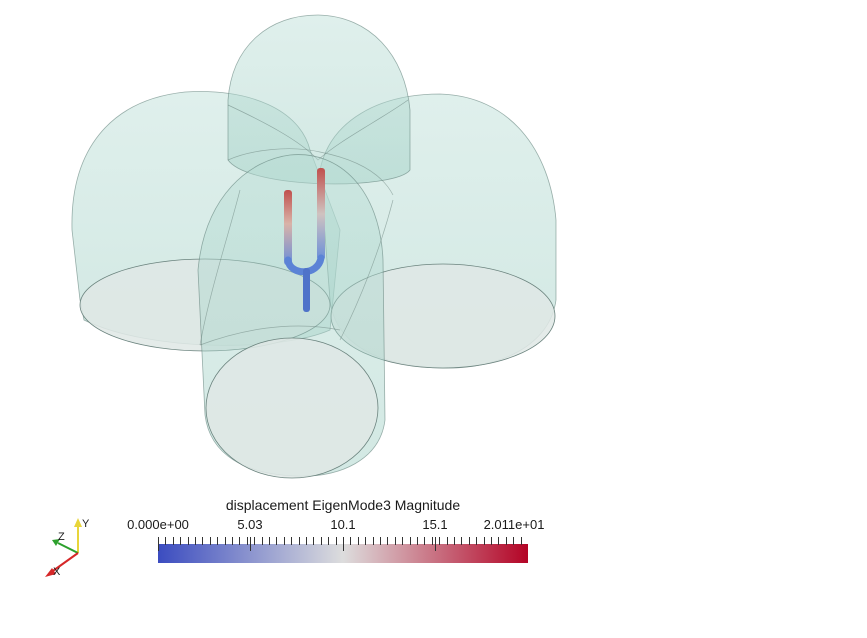 This screenshot has width=867, height=638. I want to click on colorbar, so click(343, 550).